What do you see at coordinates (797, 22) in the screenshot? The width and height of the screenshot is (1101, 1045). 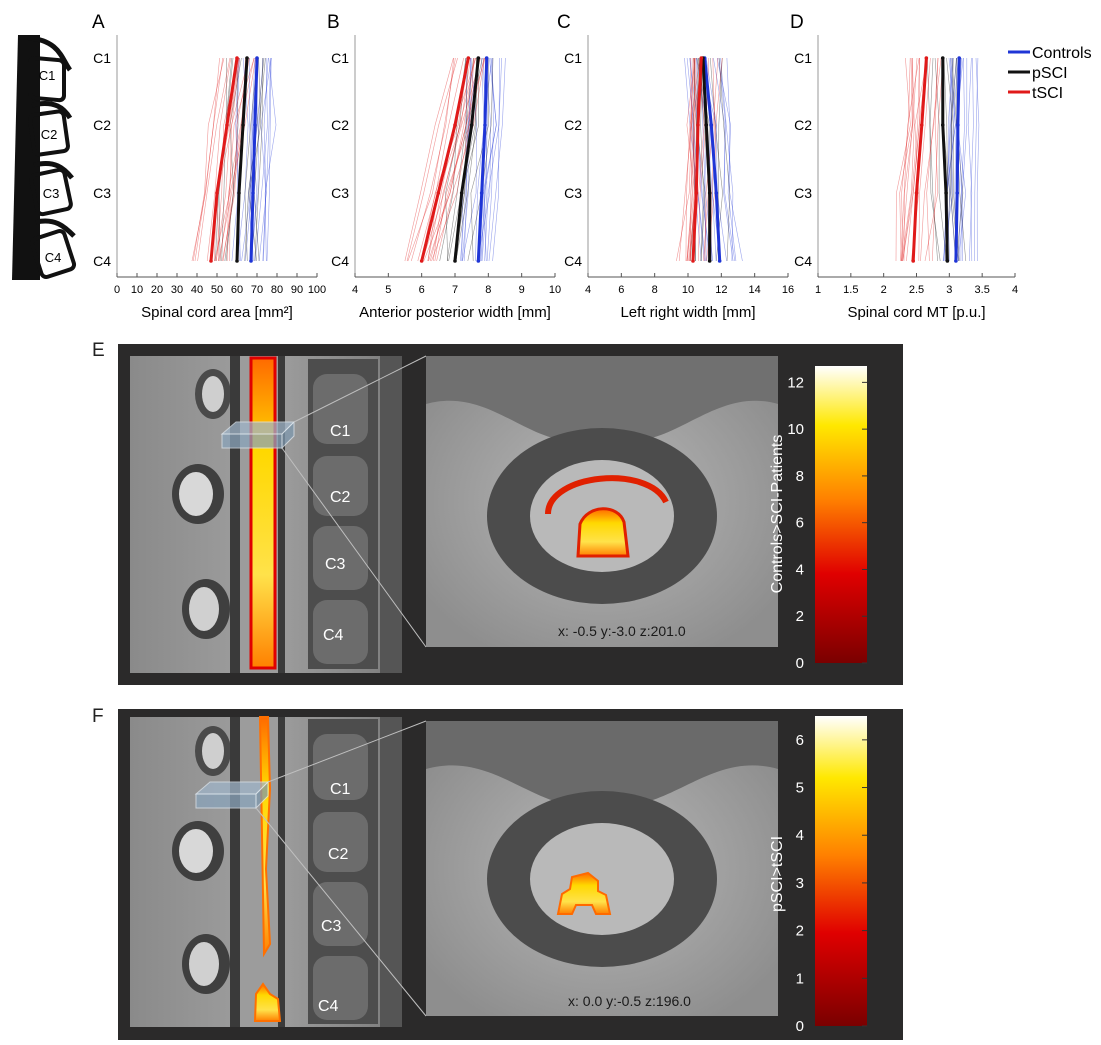 I see `panel-letter-d: D` at bounding box center [797, 22].